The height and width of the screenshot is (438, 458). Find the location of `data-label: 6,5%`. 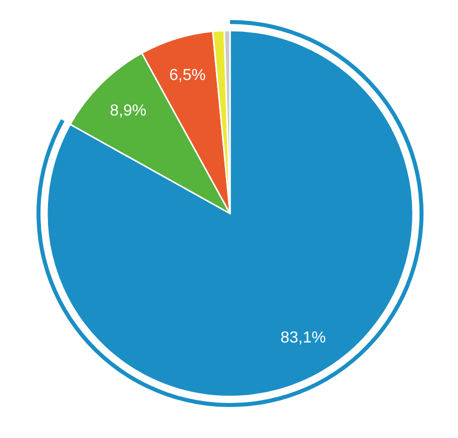

data-label: 6,5% is located at coordinates (187, 75).